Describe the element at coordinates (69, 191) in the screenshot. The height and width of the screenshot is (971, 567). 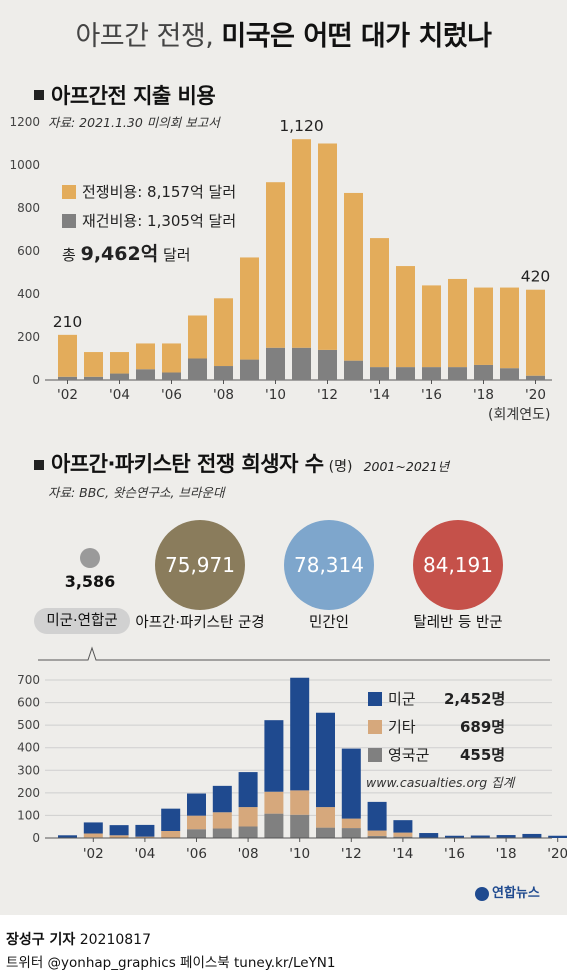
I see `war-cost-swatch-icon` at that location.